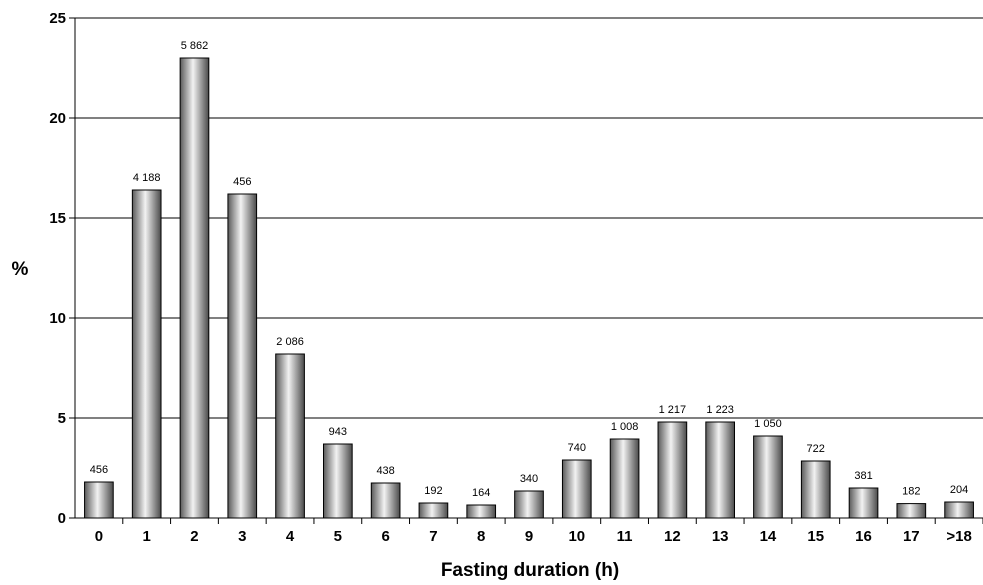 The width and height of the screenshot is (983, 585). What do you see at coordinates (481, 493) in the screenshot?
I see `data-label: 164` at bounding box center [481, 493].